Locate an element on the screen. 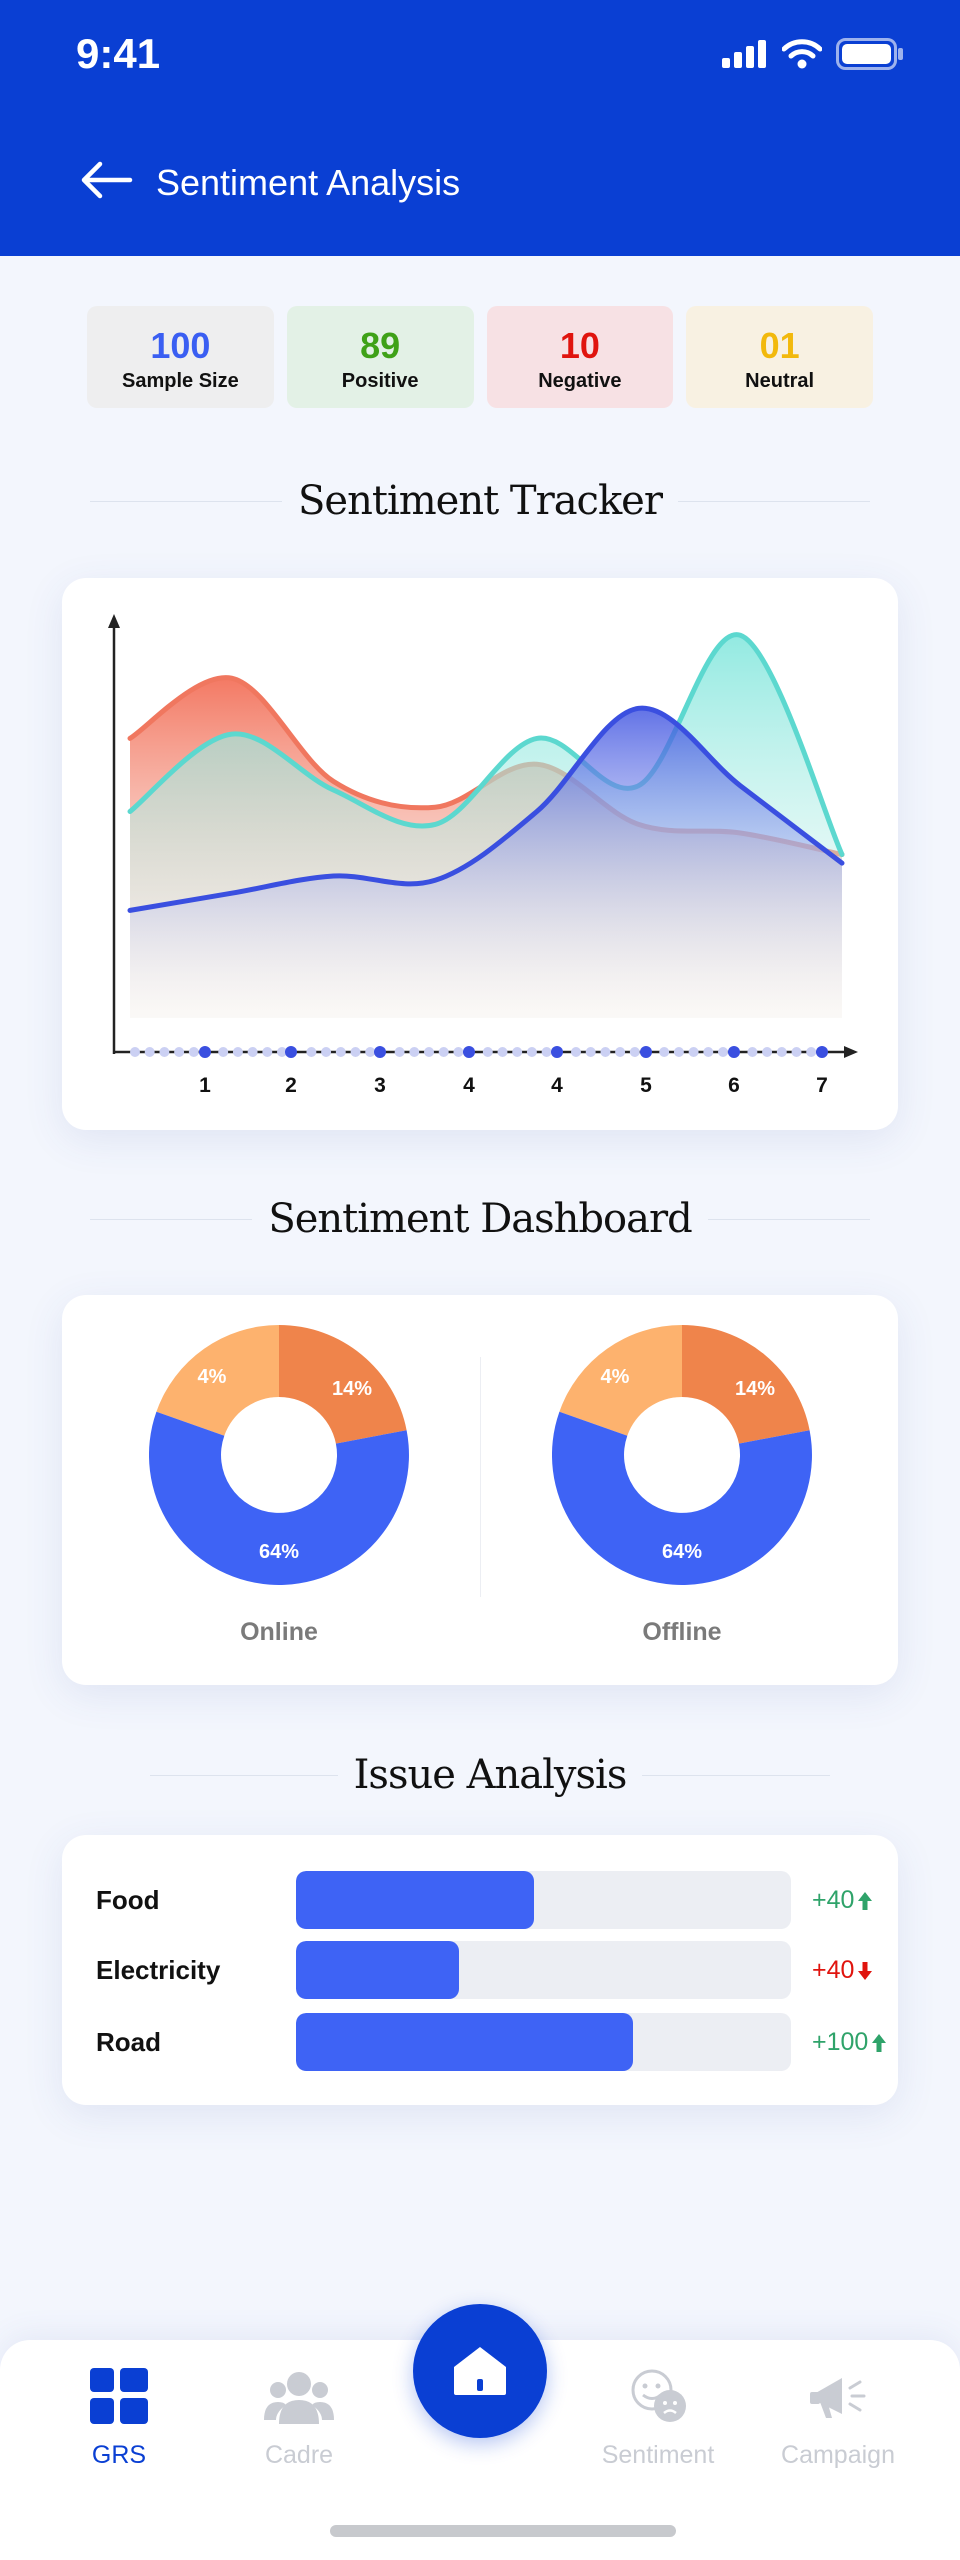 The height and width of the screenshot is (2560, 960). donut-label: Offline is located at coordinates (682, 1632).